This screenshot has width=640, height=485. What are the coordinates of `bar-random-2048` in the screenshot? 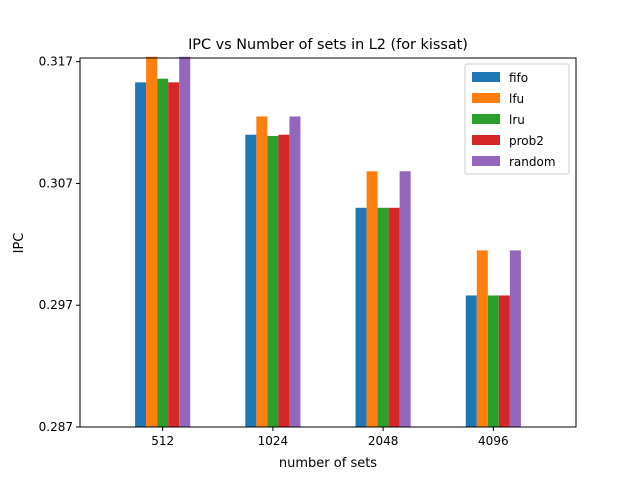 It's located at (405, 299).